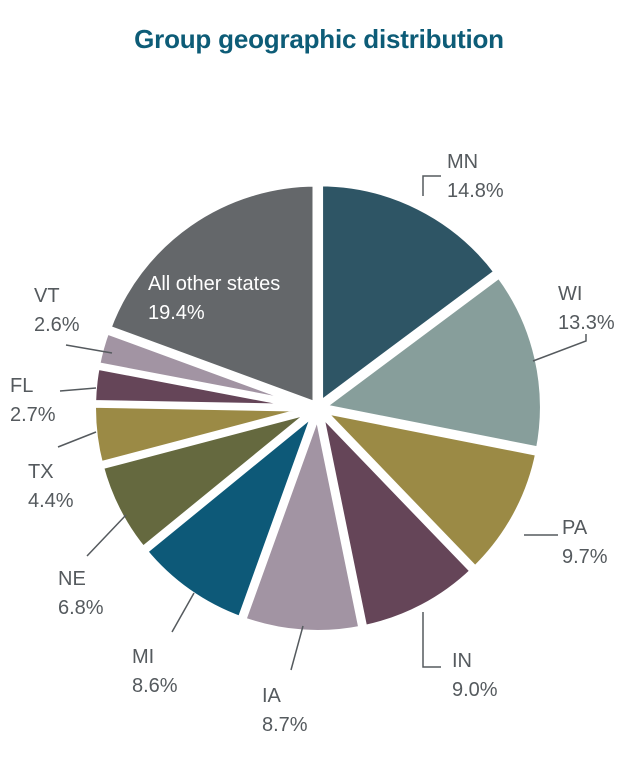 The width and height of the screenshot is (638, 760). I want to click on slice-label-ia: IA, so click(272, 696).